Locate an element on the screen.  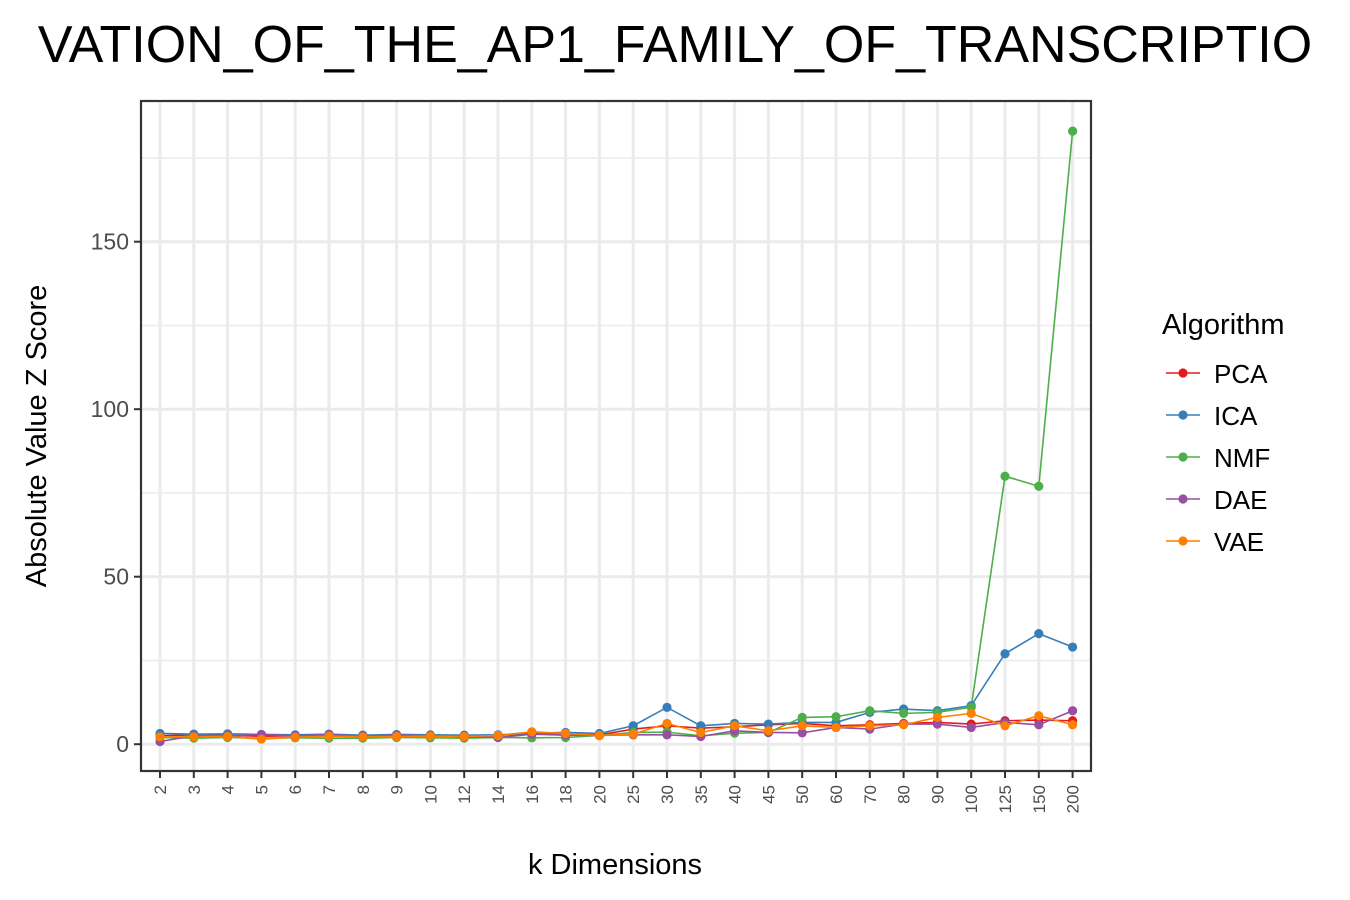
x-tick-label: 60 is located at coordinates (836, 794).